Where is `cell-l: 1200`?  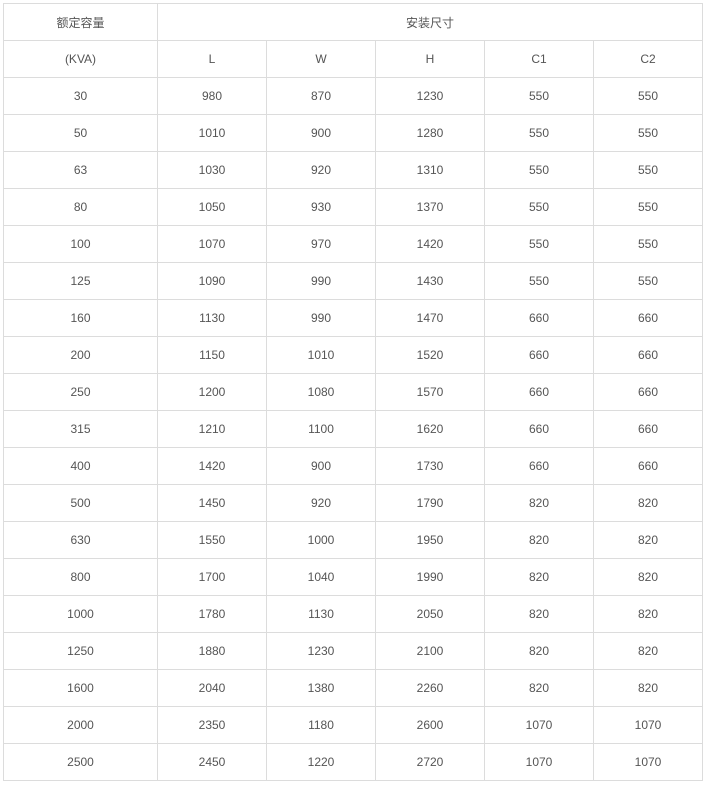
cell-l: 1200 is located at coordinates (212, 392).